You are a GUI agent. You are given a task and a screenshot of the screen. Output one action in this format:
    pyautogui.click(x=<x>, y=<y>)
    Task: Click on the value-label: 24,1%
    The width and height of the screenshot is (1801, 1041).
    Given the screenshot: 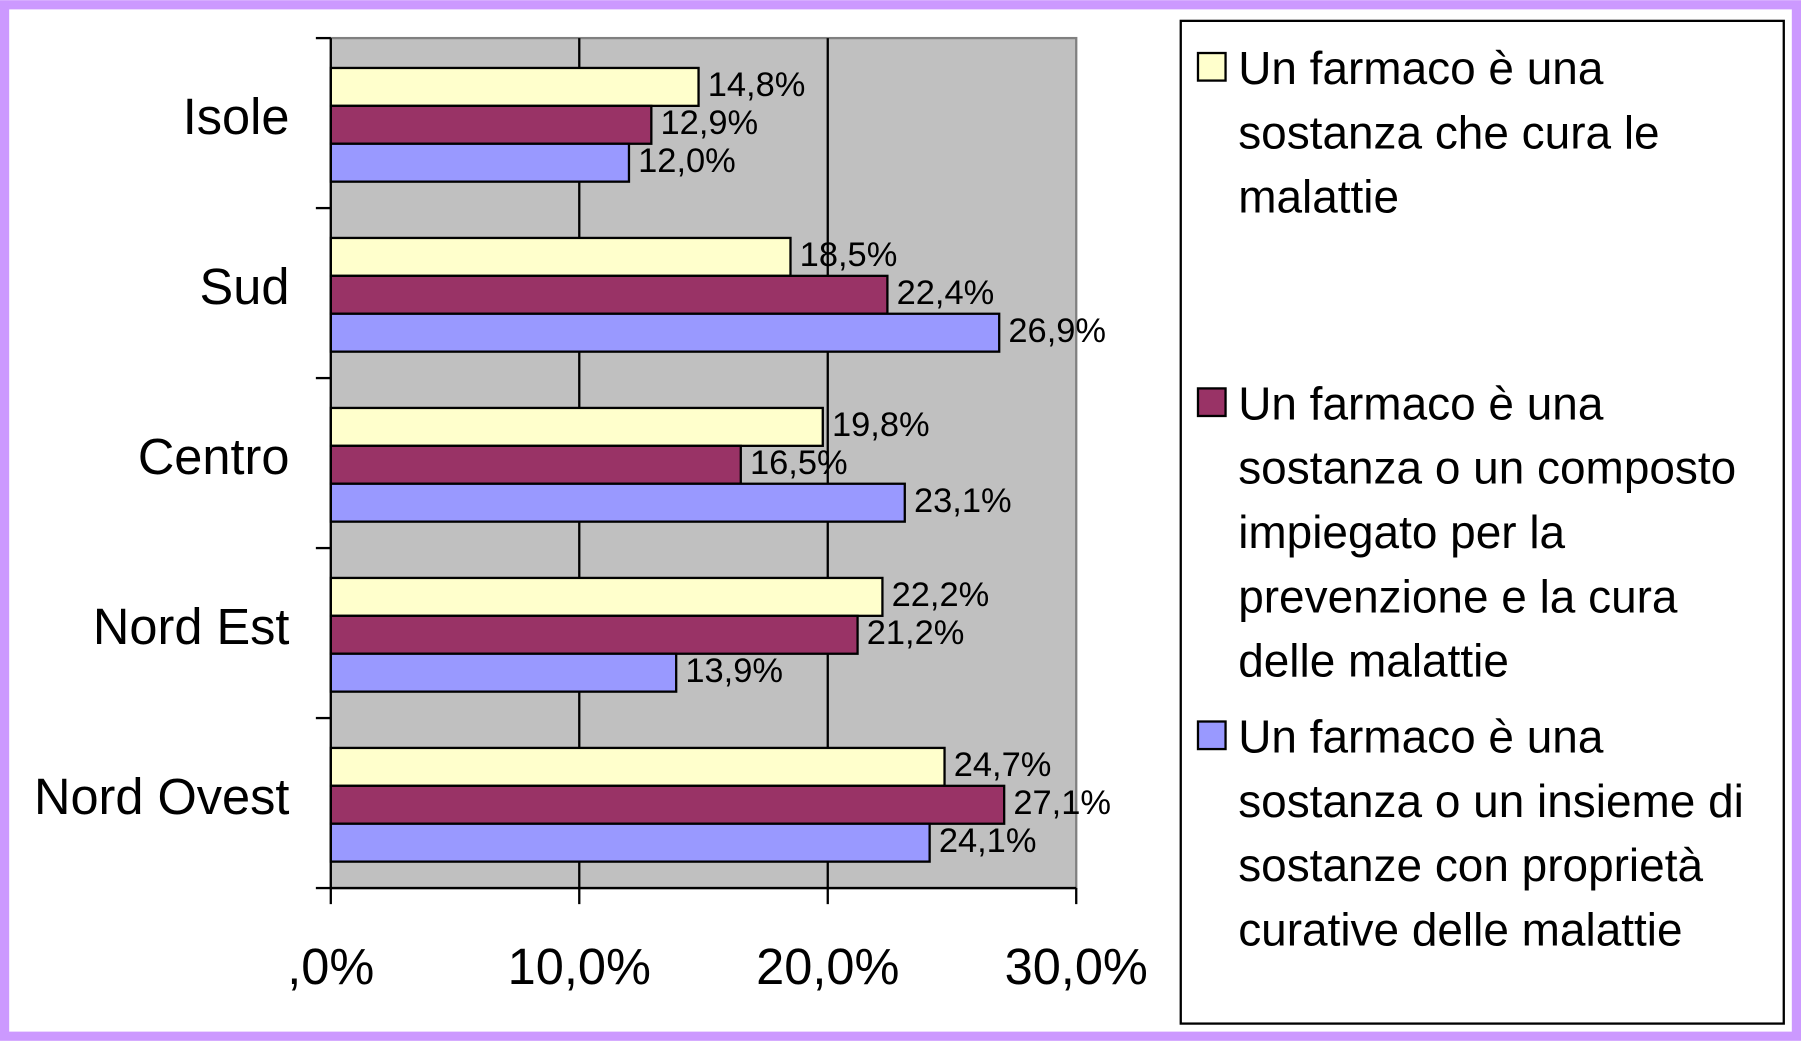 What is the action you would take?
    pyautogui.click(x=988, y=841)
    